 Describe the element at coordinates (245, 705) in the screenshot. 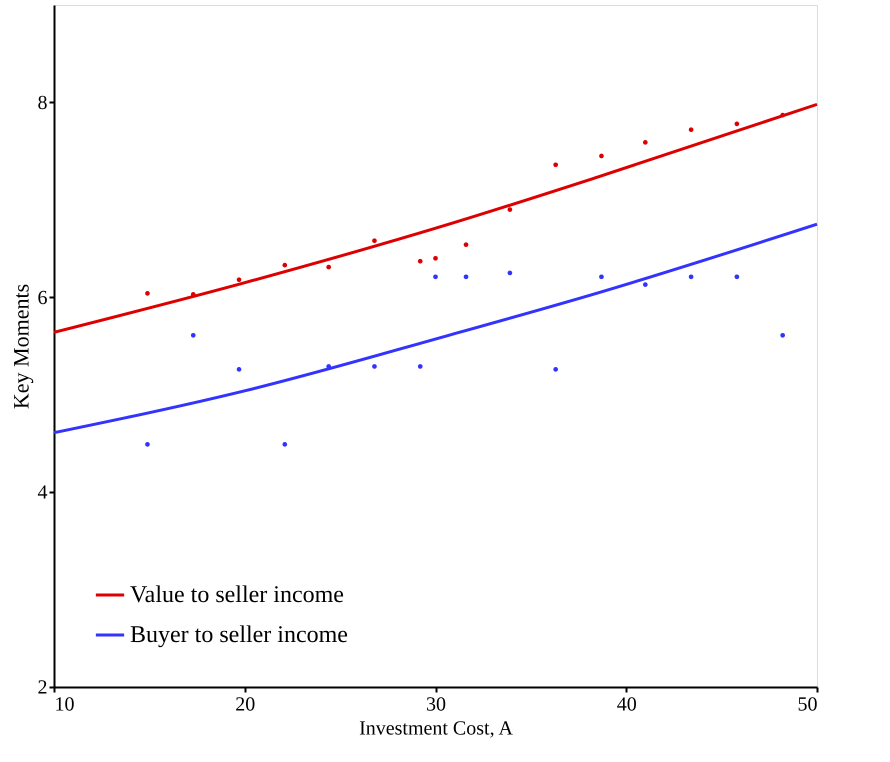

I see `x-tick-label: 20` at that location.